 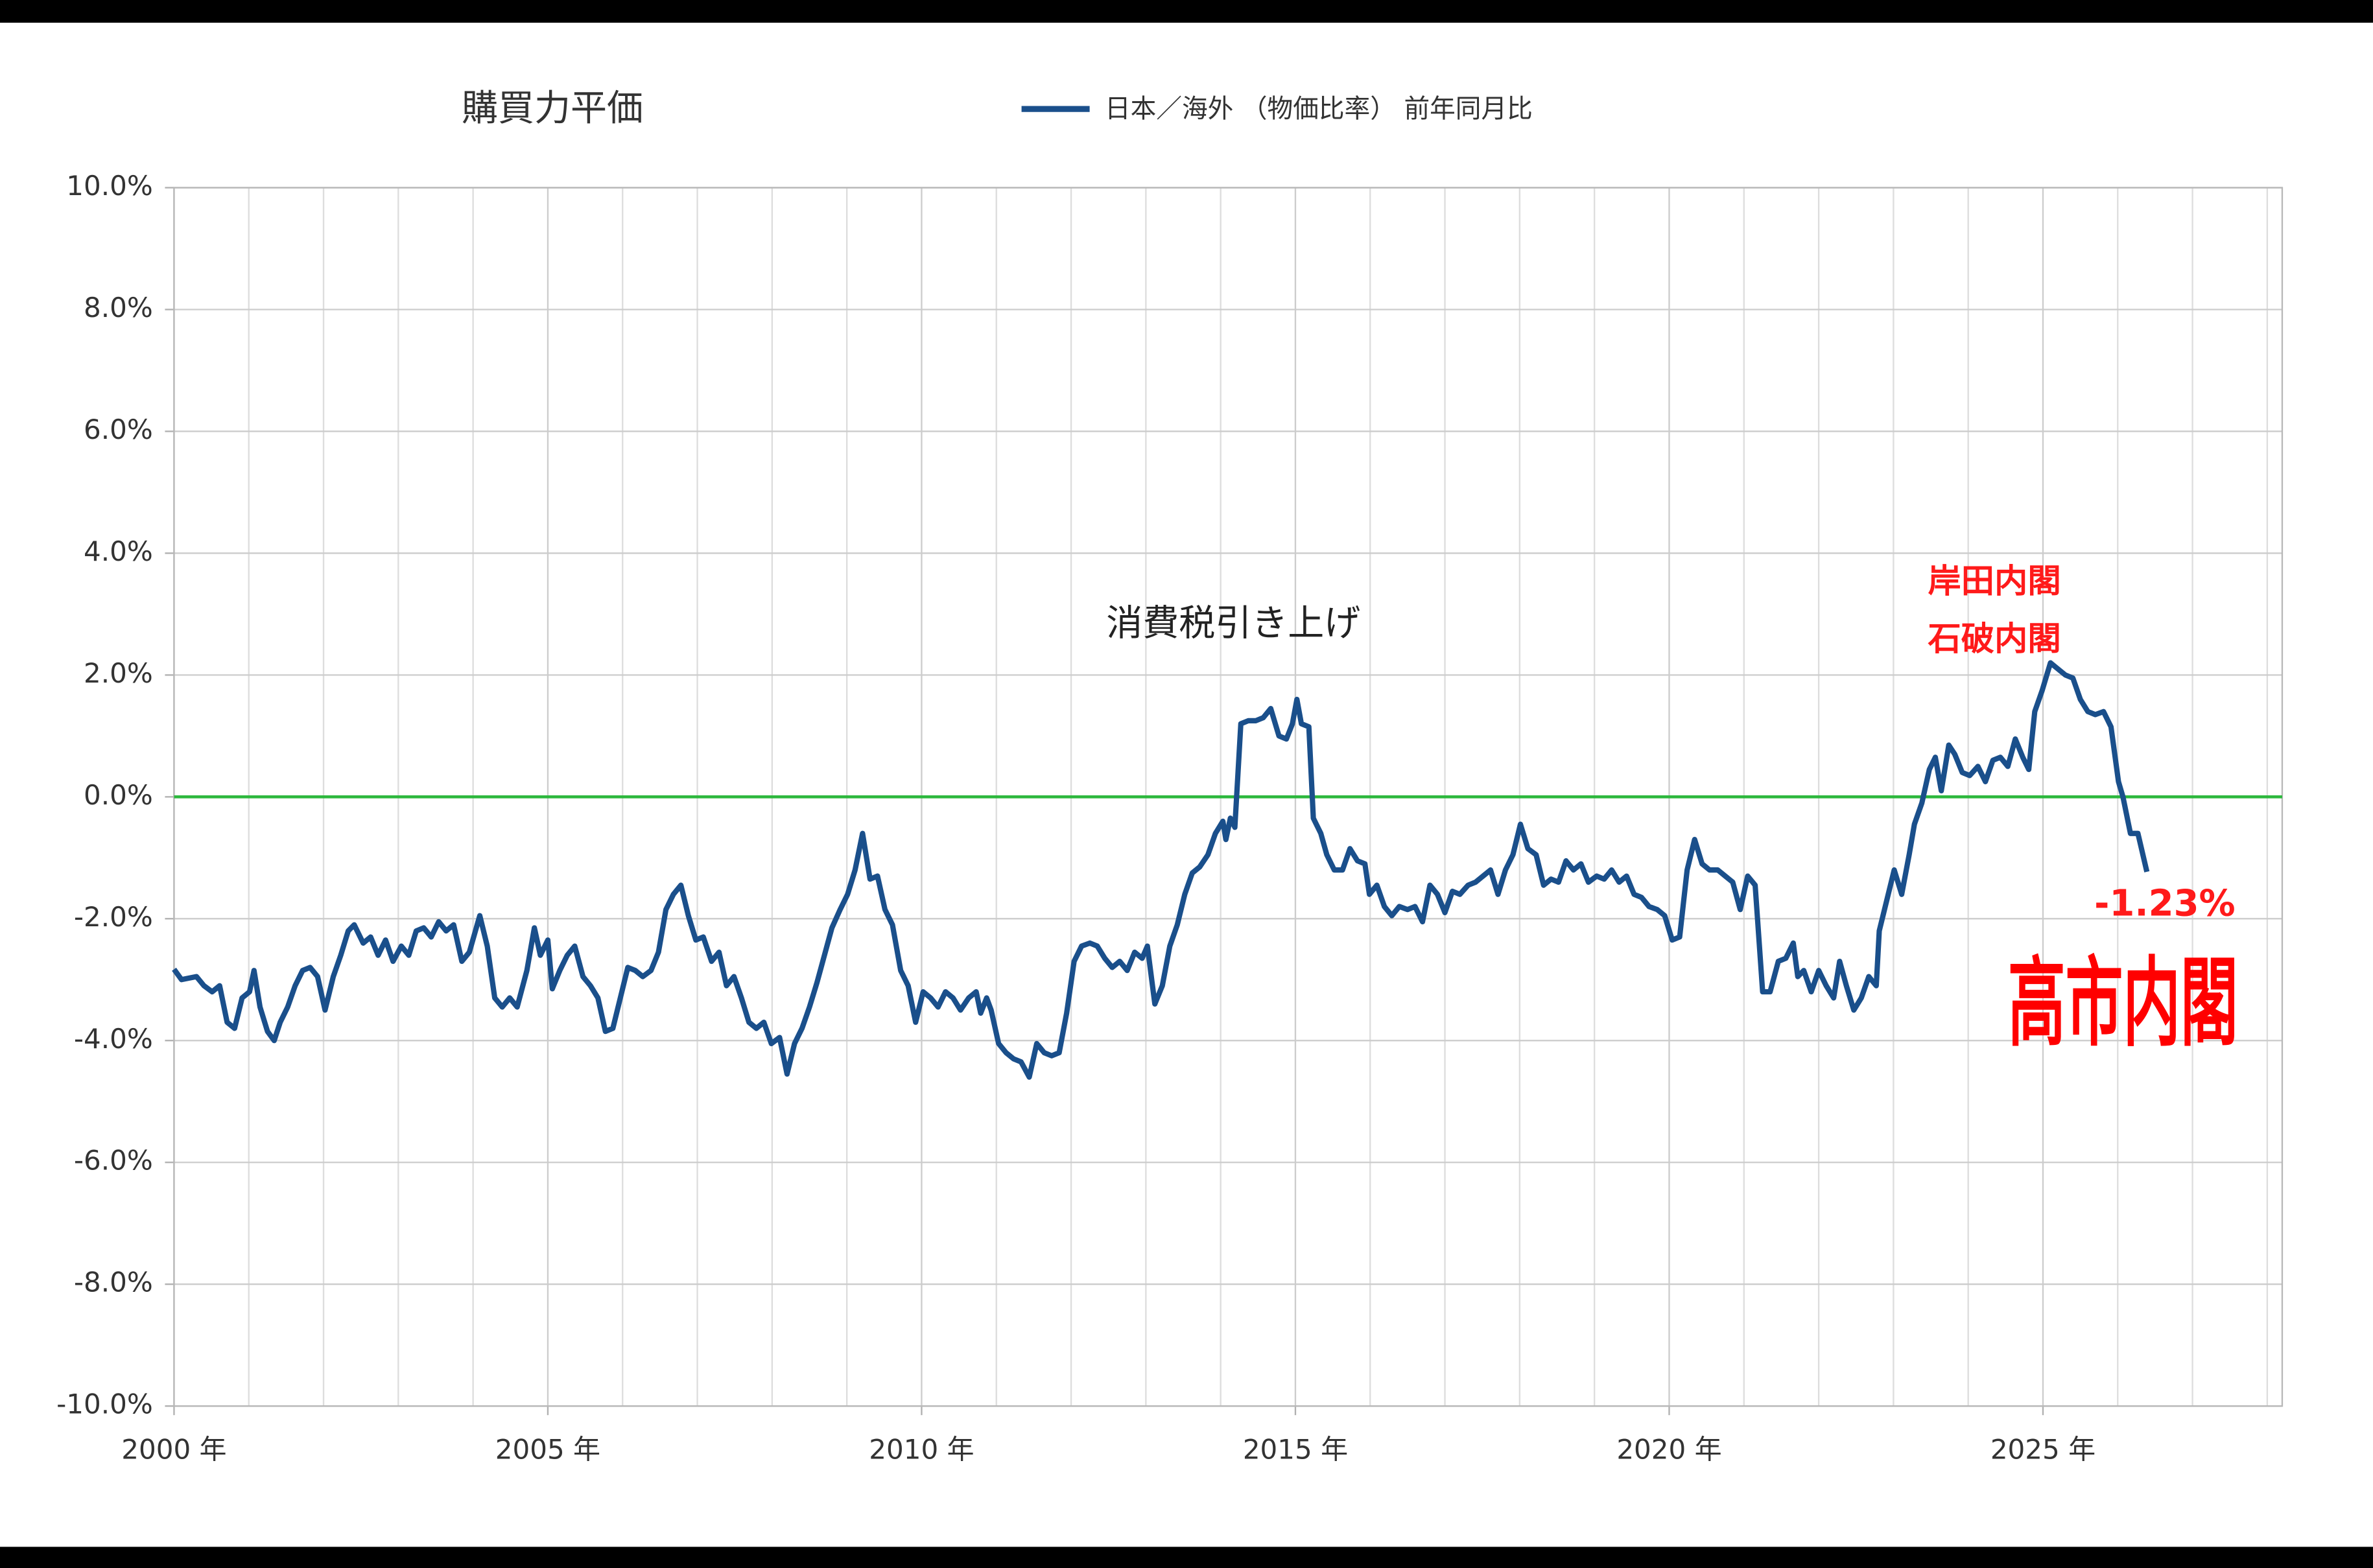 I want to click on y-tick-label: -10.0%, so click(x=104, y=1404).